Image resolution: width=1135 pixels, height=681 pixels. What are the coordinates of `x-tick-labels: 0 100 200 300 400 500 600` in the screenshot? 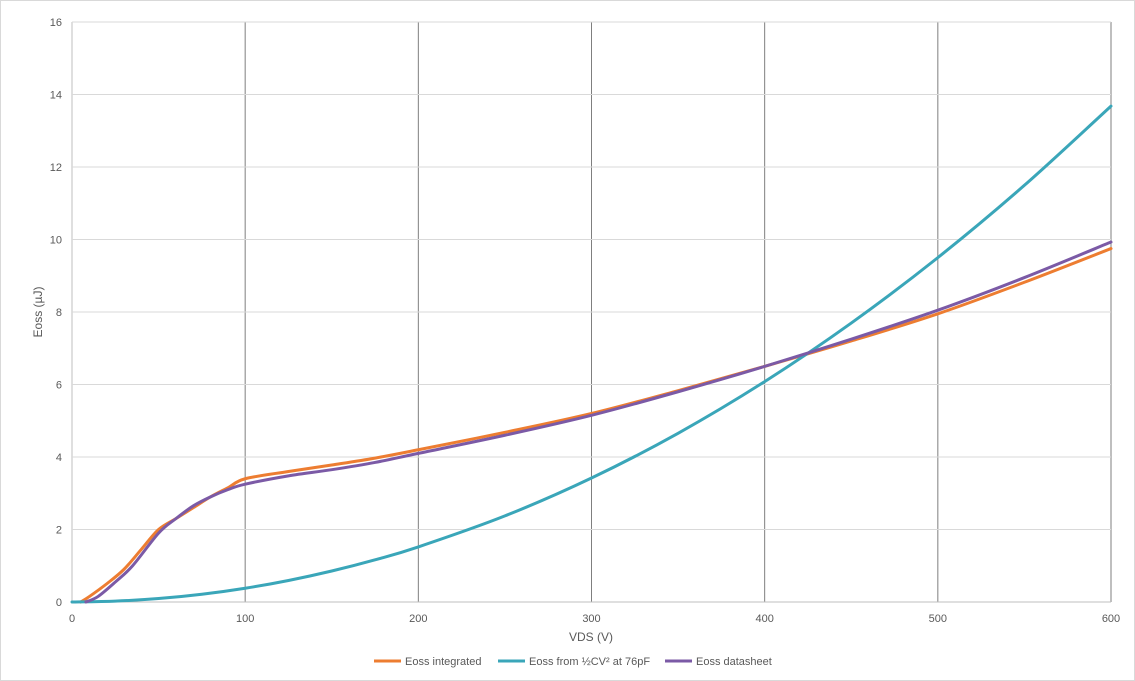 It's located at (594, 619).